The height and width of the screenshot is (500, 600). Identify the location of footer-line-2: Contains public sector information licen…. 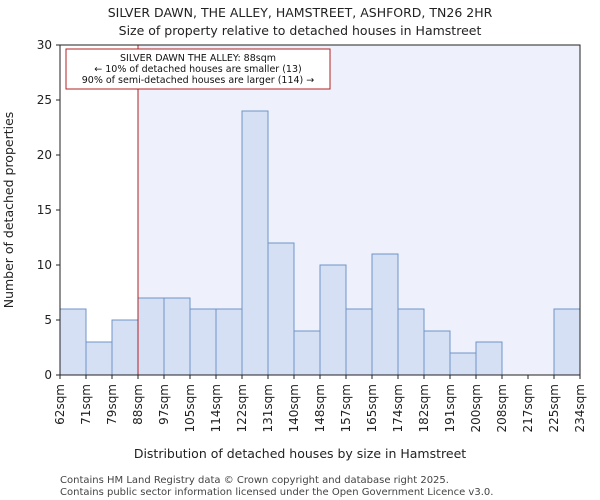
(276, 492).